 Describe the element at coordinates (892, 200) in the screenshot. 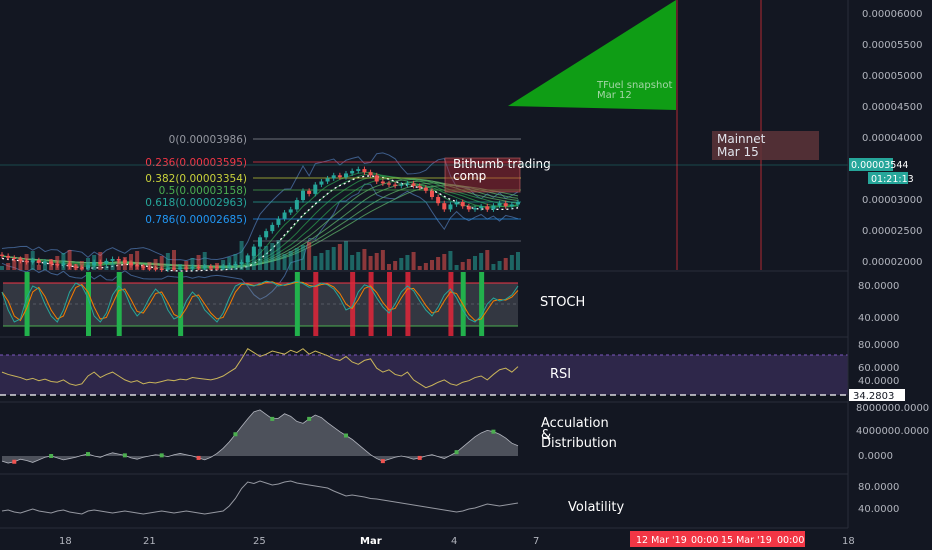

I see `price-tick: 0.00003000` at that location.